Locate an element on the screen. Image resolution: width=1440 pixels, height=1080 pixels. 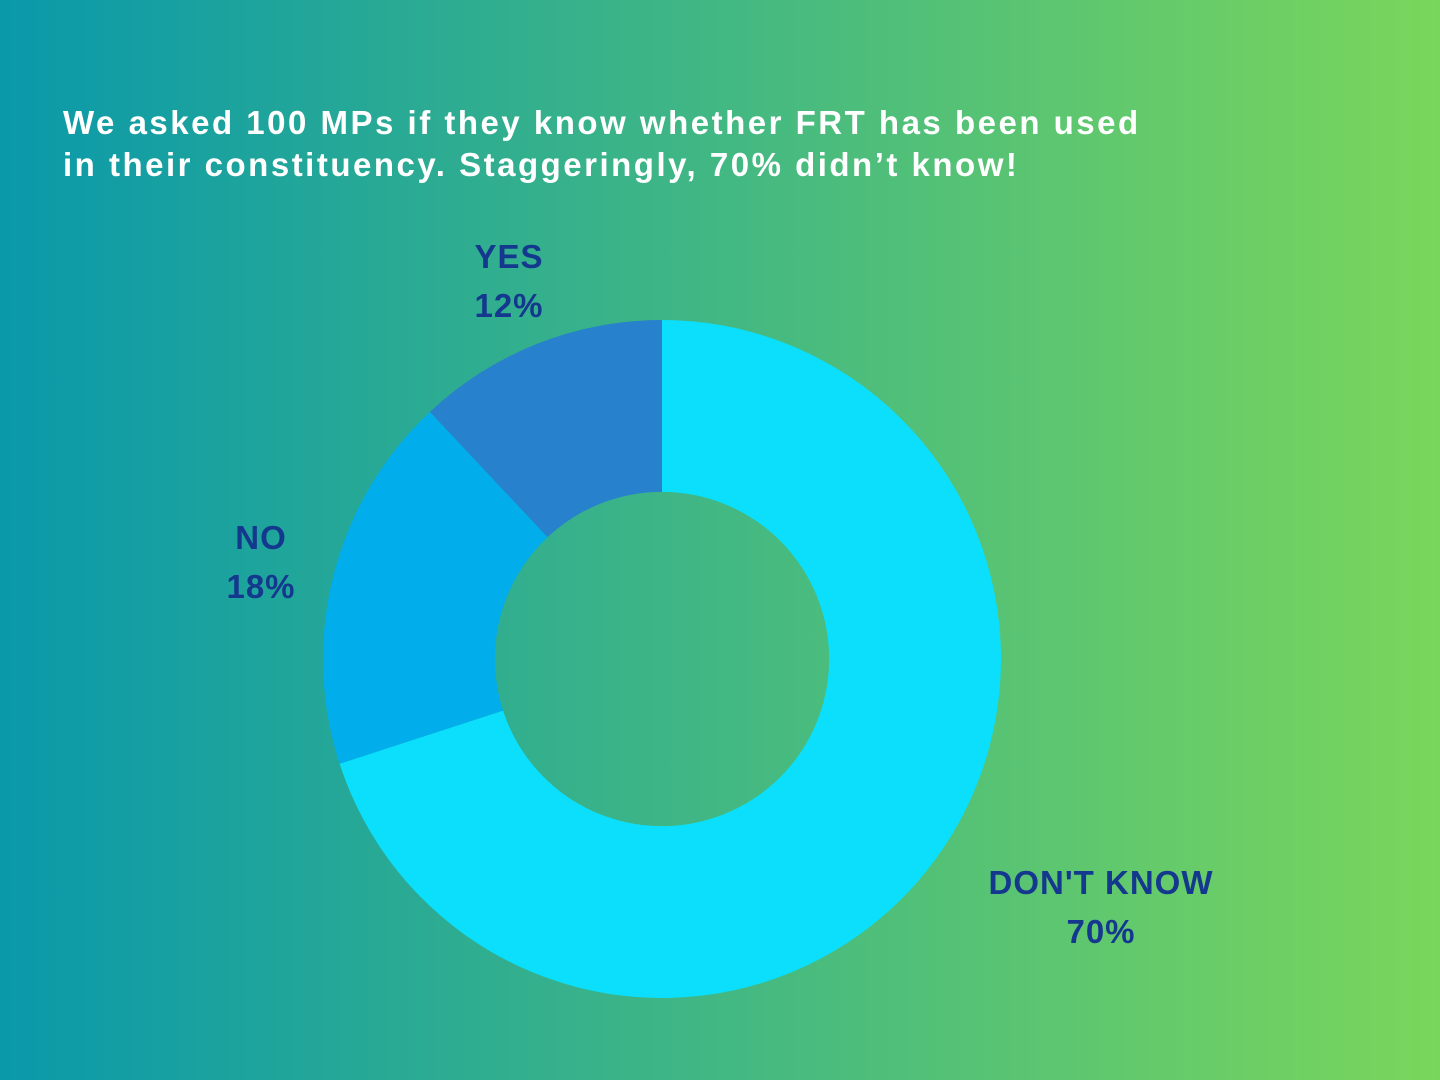
donut-slice-no is located at coordinates (435, 587).